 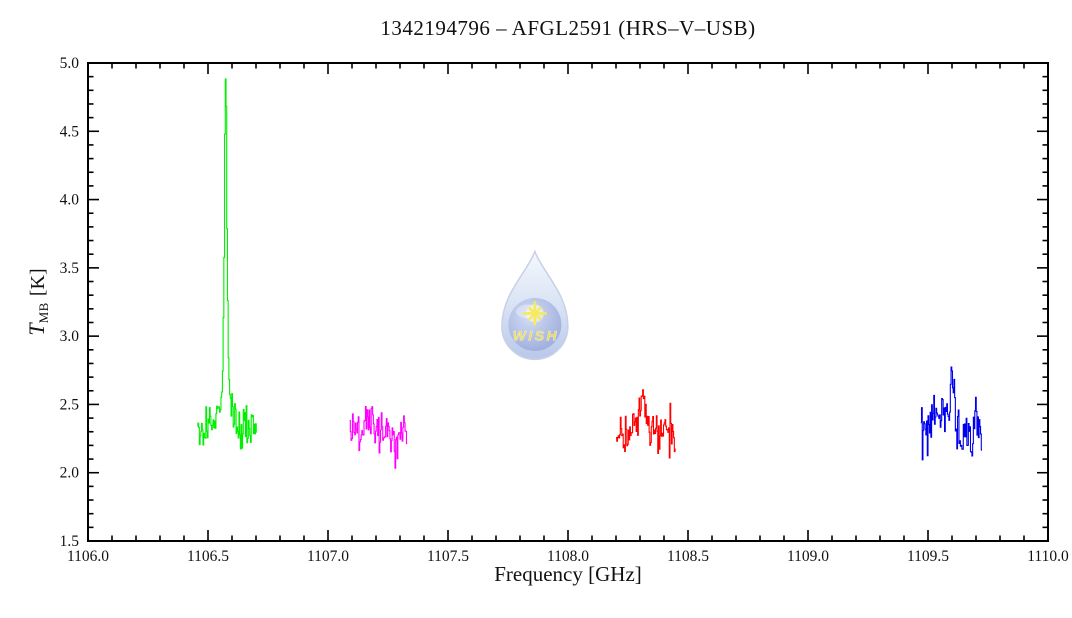 I want to click on x-tick-label: 1106.0, so click(x=88, y=556).